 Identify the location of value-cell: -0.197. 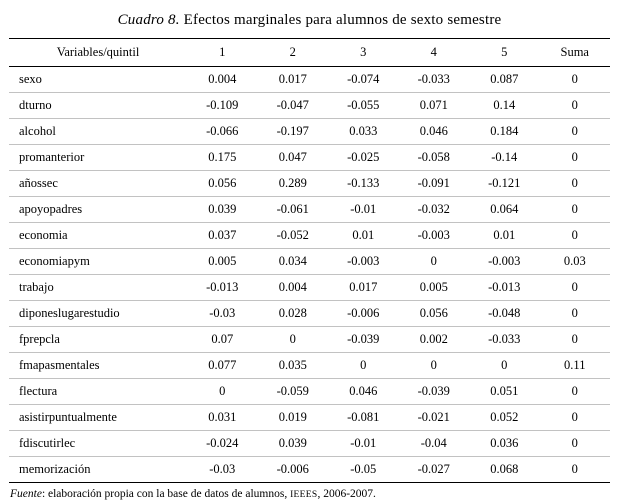
(292, 131).